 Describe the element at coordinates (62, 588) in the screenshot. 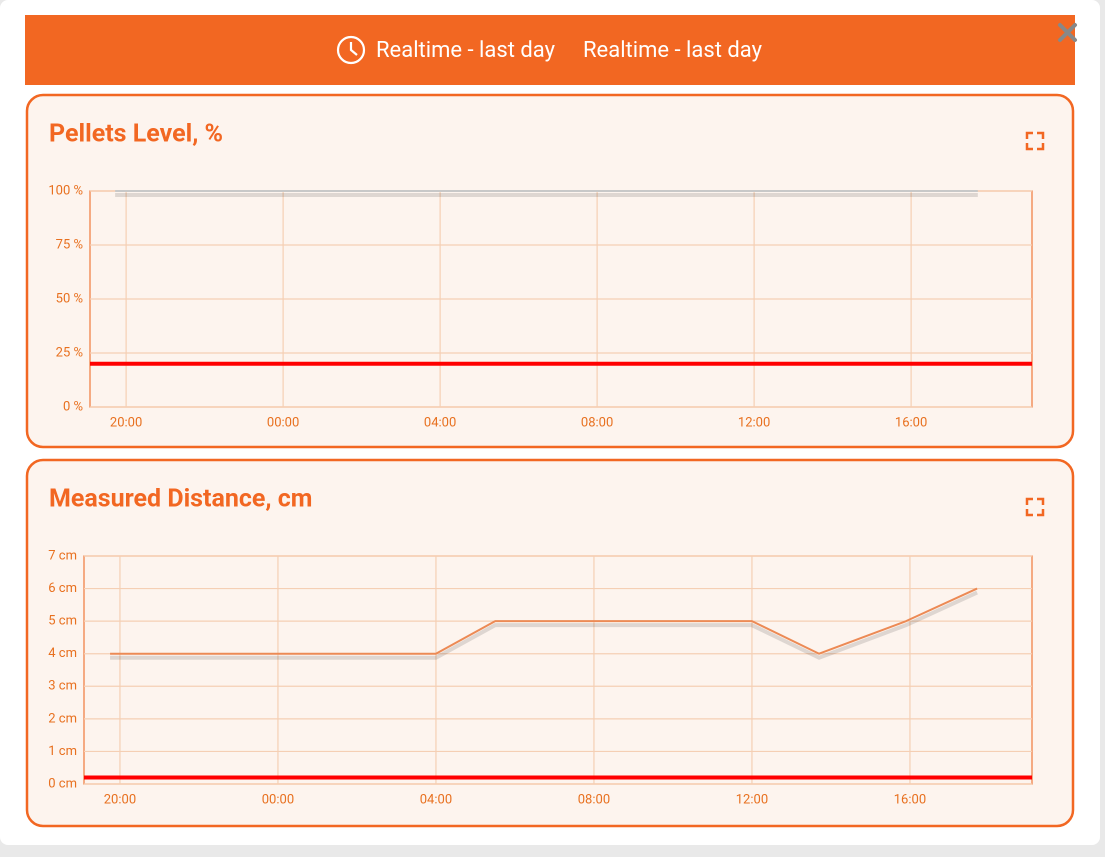

I see `y-tick-label: 6 cm` at that location.